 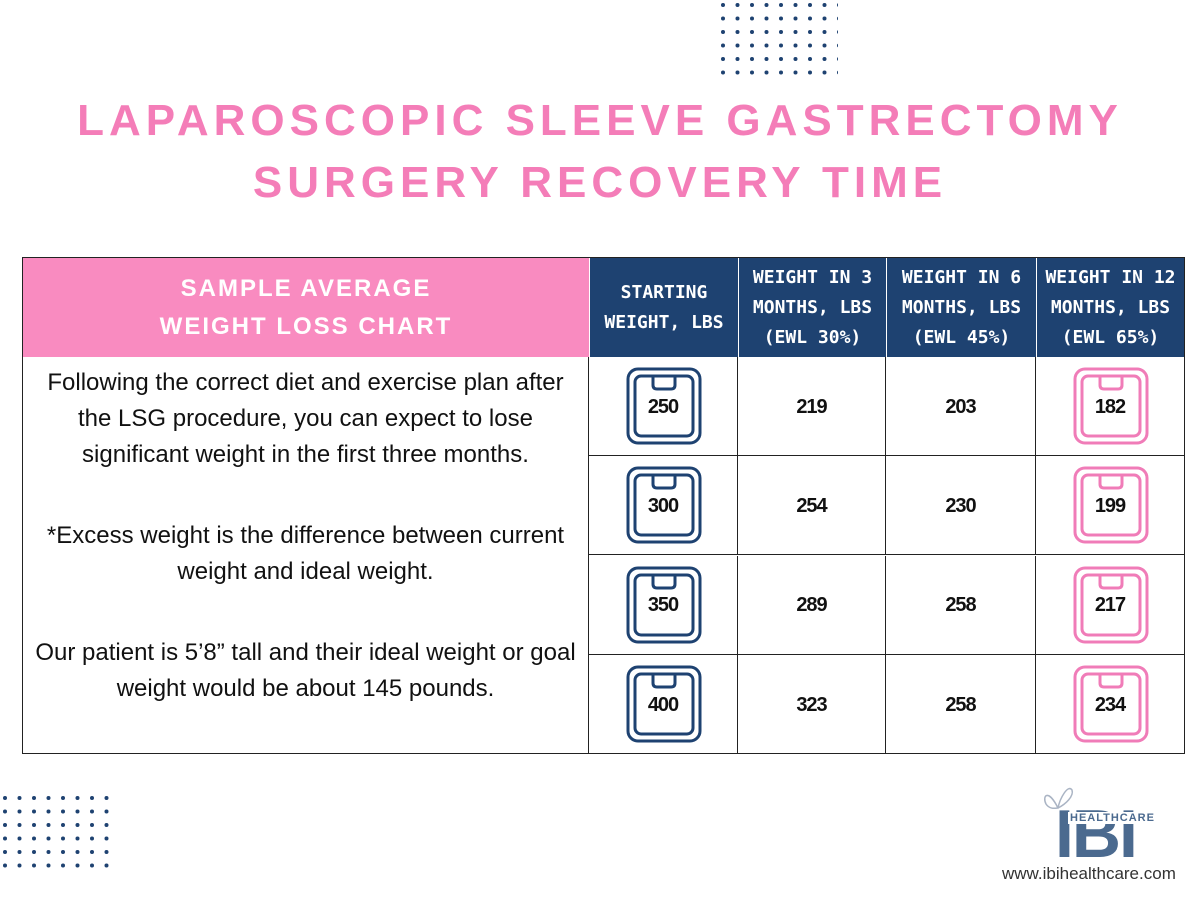 What do you see at coordinates (306, 307) in the screenshot?
I see `table-header-left: SAMPLE AVERAGE WEIGHT LOSS CHART` at bounding box center [306, 307].